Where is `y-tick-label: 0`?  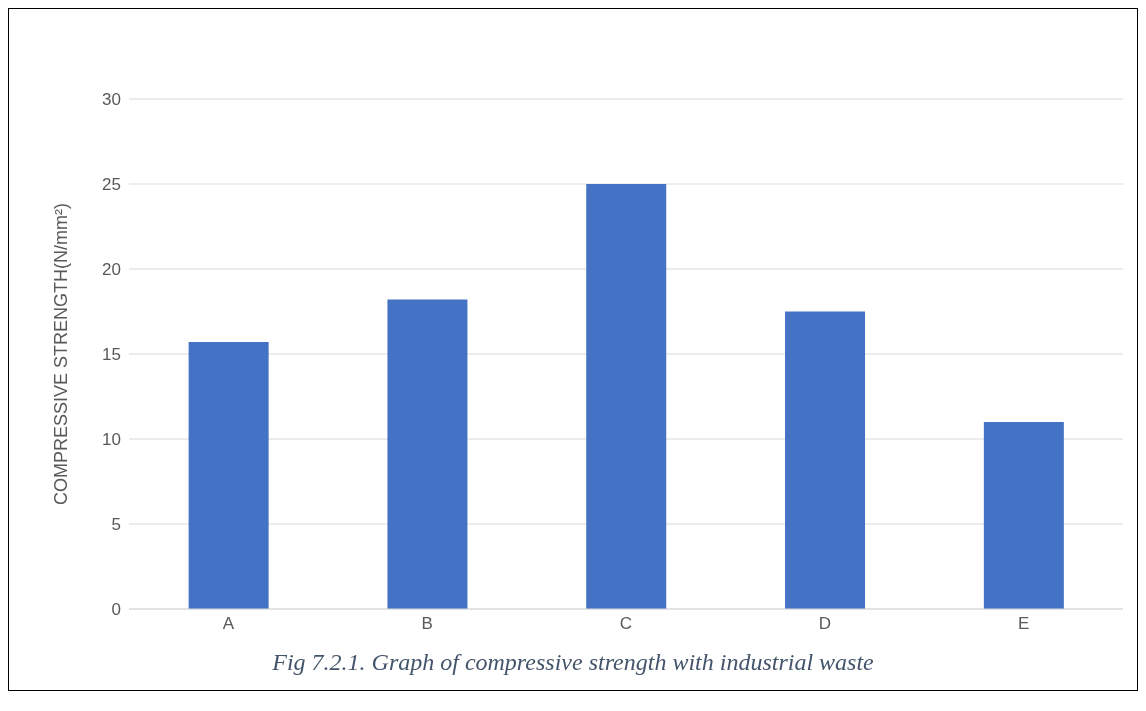 y-tick-label: 0 is located at coordinates (116, 610).